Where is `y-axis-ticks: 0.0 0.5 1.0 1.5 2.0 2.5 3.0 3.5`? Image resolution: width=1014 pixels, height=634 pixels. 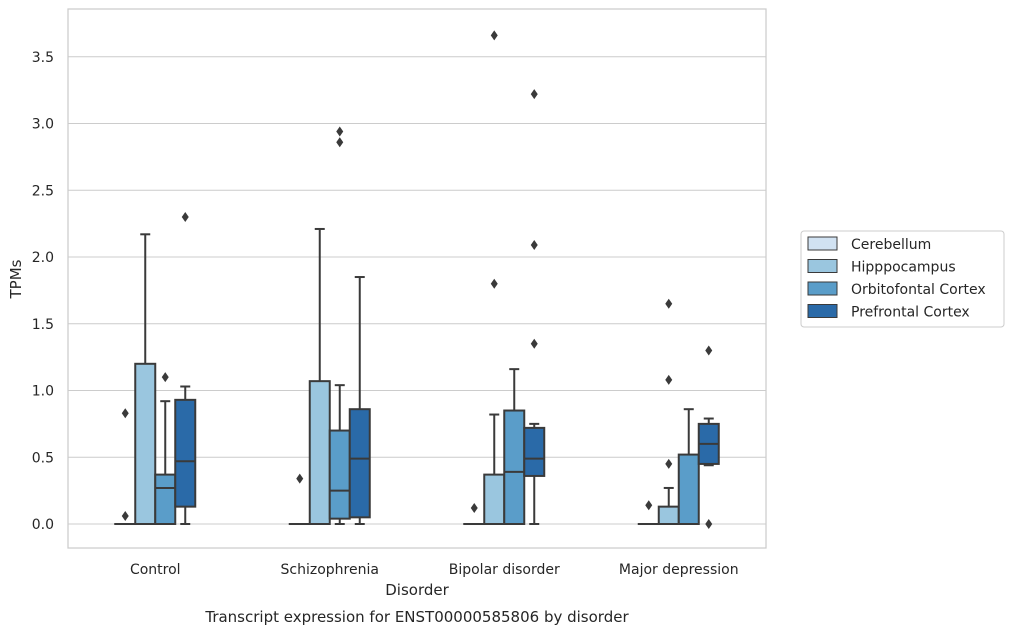
y-axis-ticks: 0.0 0.5 1.0 1.5 2.0 2.5 3.0 3.5 is located at coordinates (43, 291).